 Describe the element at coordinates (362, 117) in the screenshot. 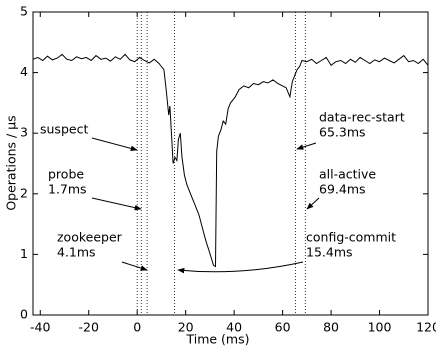

I see `annotation-label: data-rec-start` at that location.